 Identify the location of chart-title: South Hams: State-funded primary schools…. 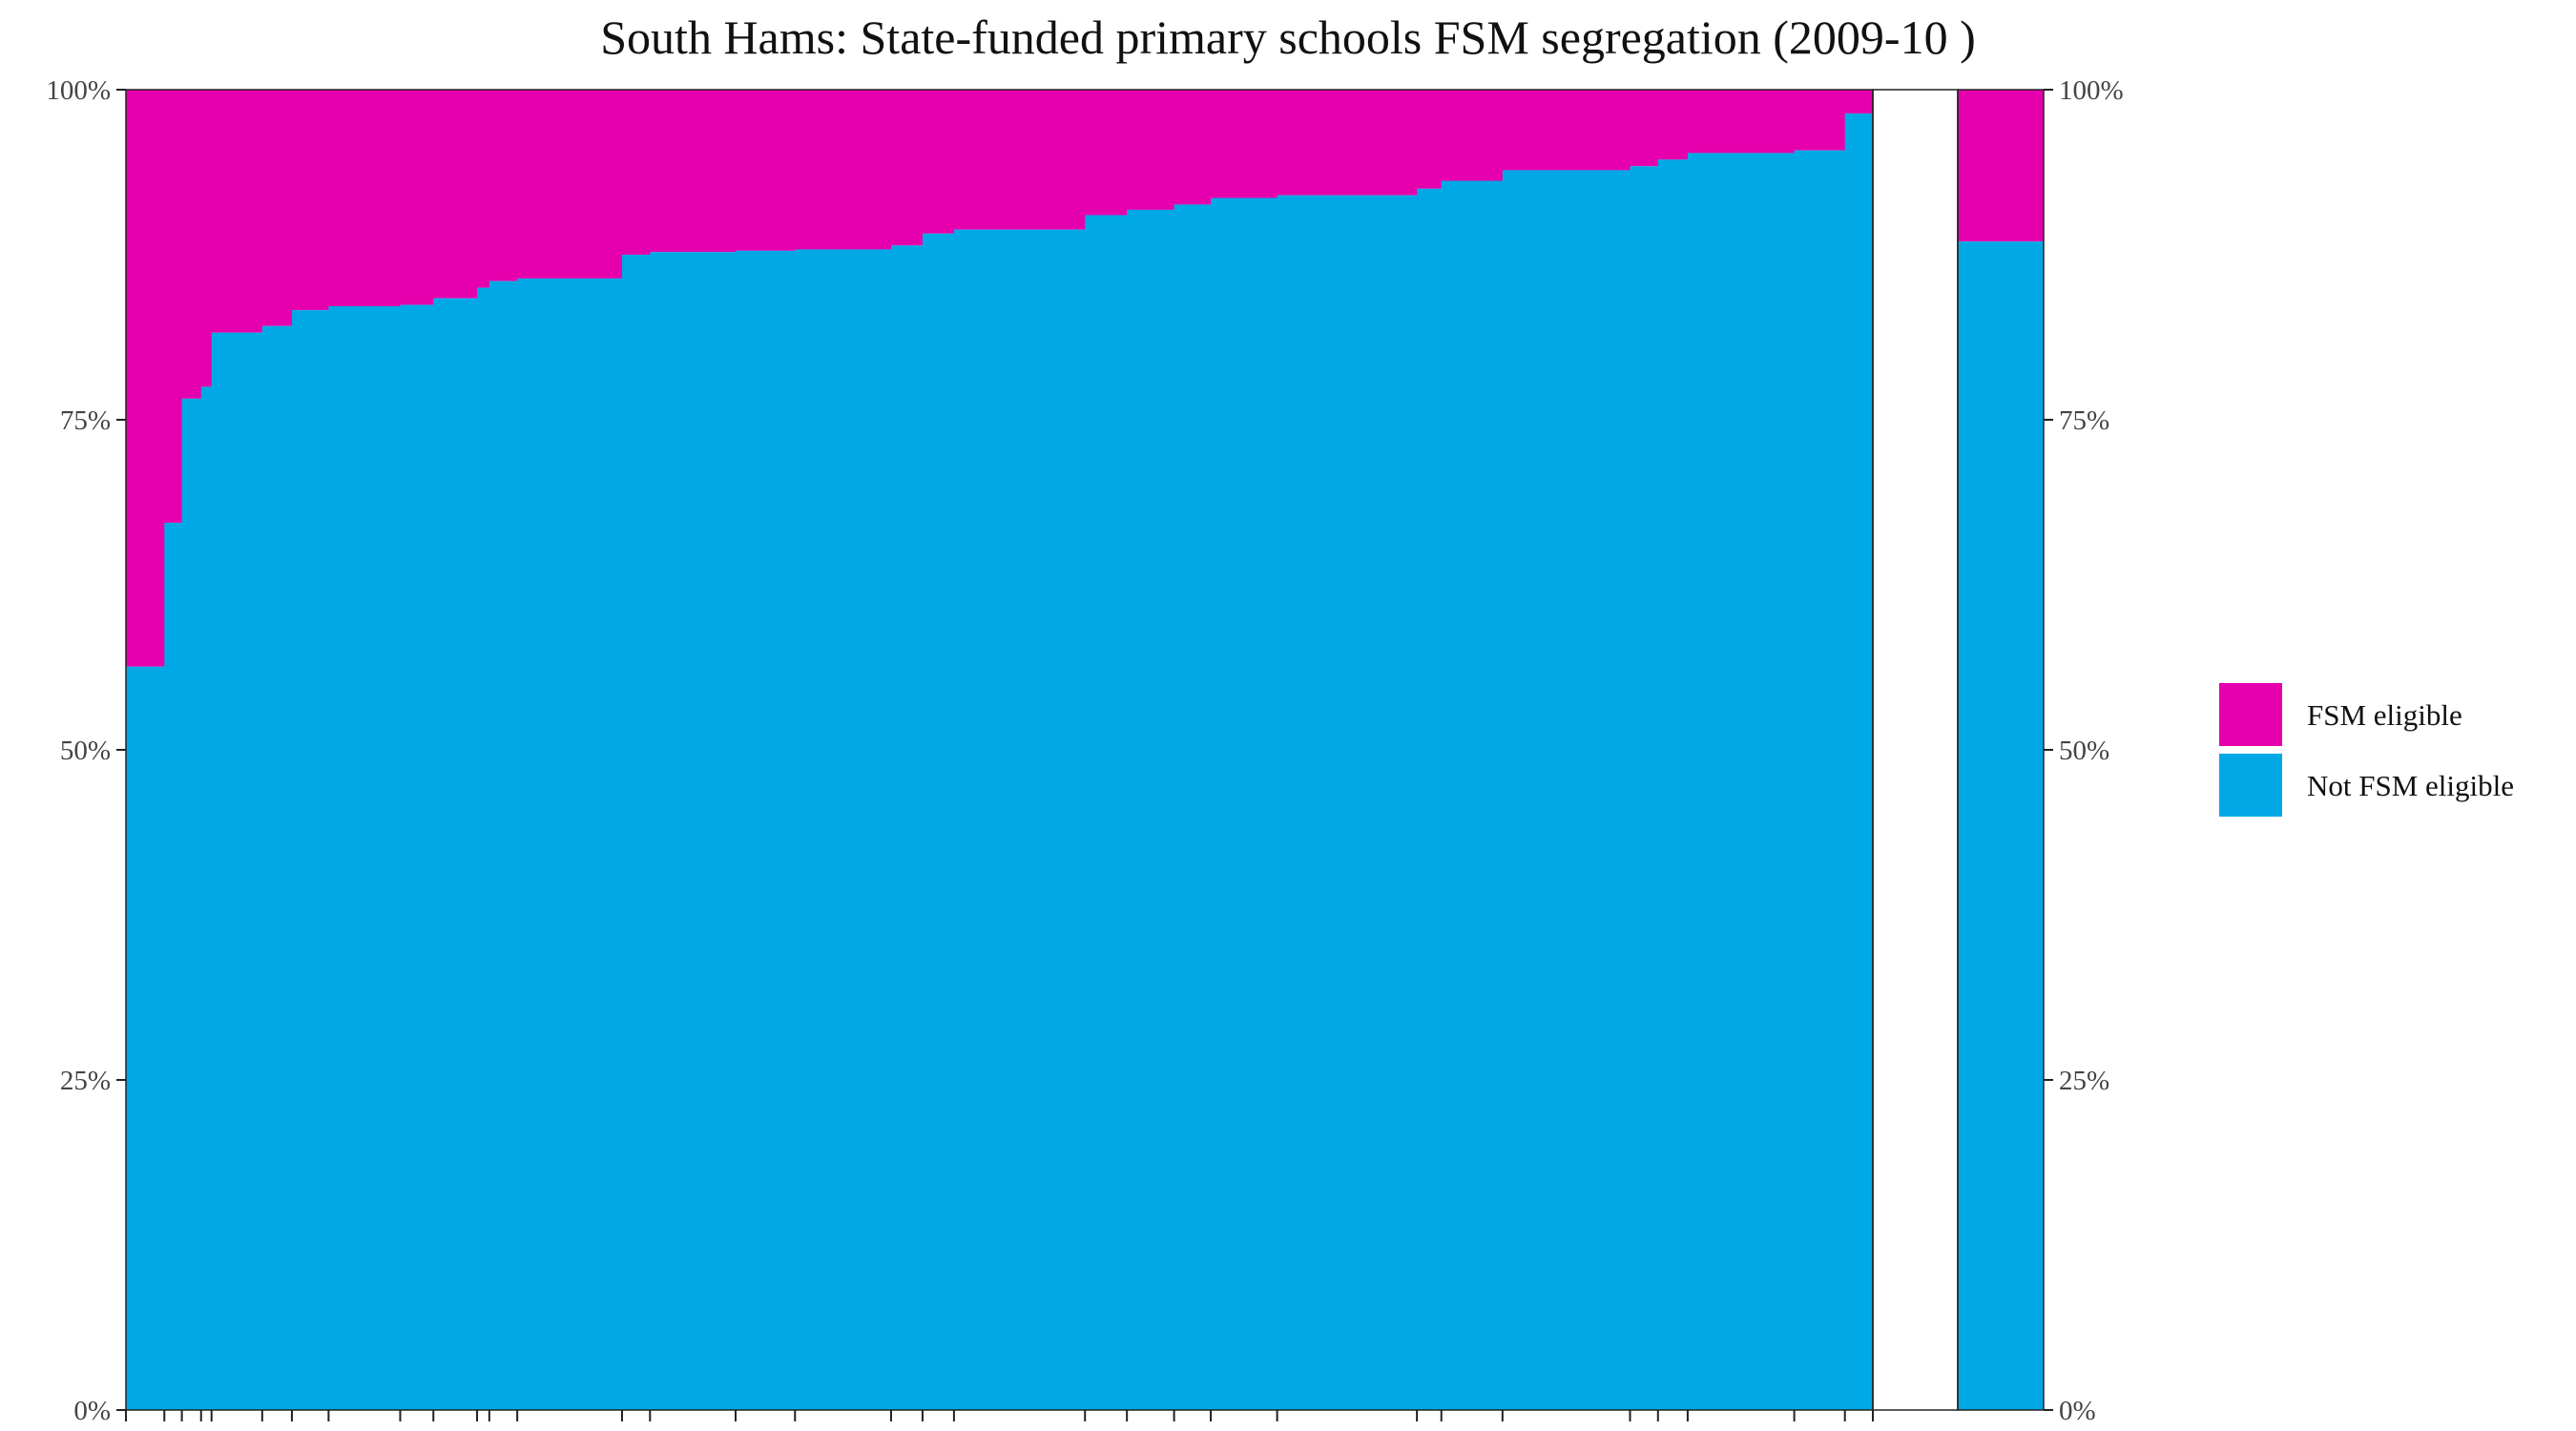
(1288, 37).